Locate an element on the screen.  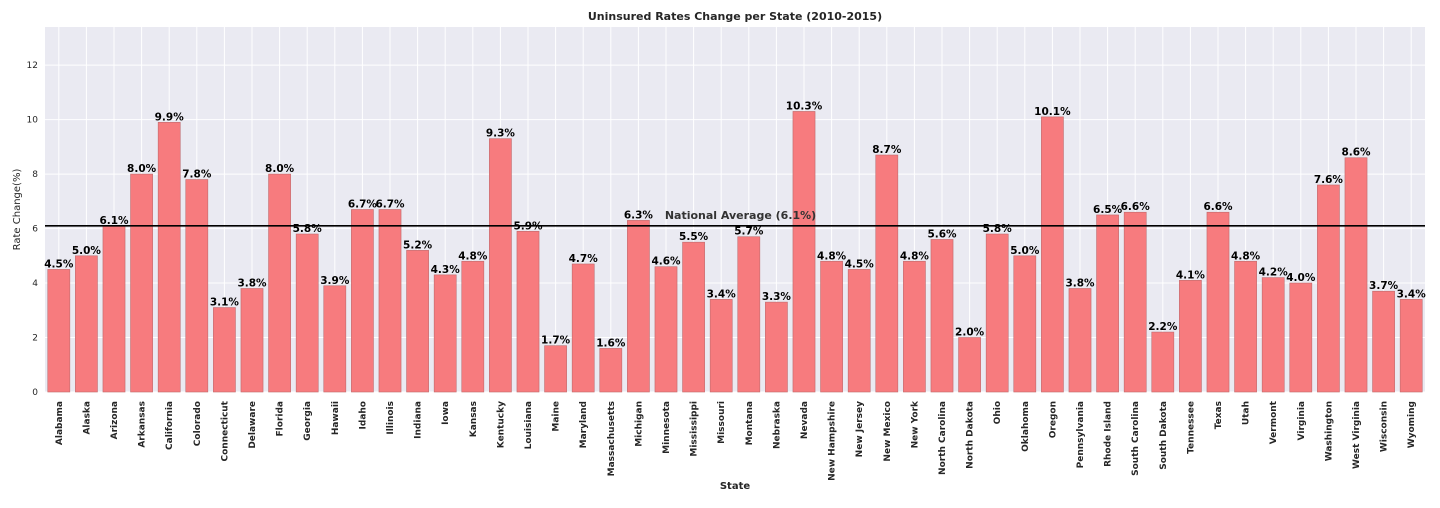
bar-value-label: 10.1% is located at coordinates (1052, 112).